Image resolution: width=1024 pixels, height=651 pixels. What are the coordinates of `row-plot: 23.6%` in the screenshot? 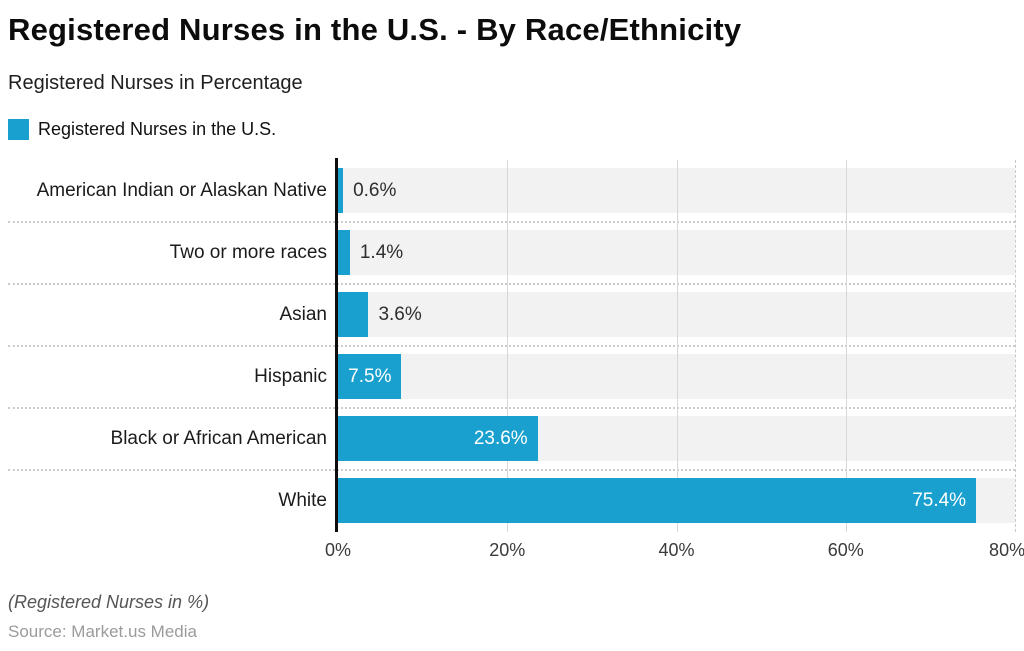 It's located at (676, 438).